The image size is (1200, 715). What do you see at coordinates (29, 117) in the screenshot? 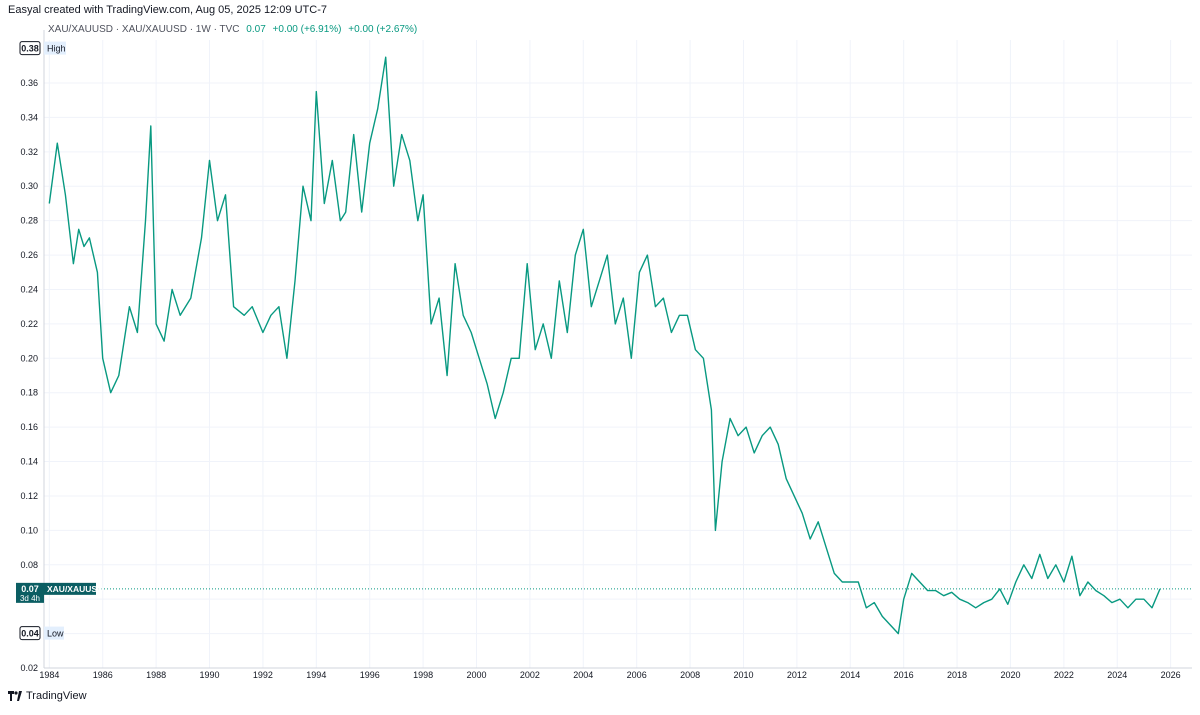
I see `y-tick-label: 0.34` at bounding box center [29, 117].